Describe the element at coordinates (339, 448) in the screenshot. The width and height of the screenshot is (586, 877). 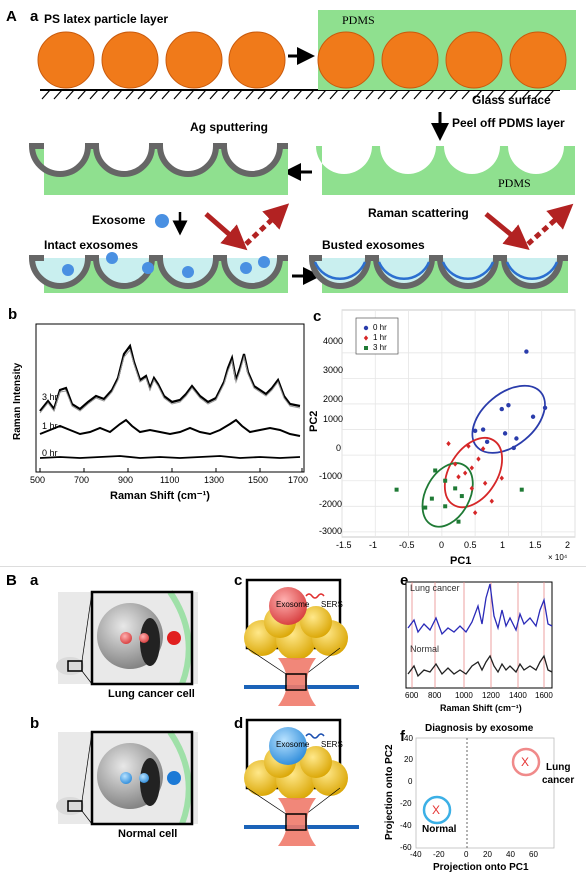
I see `pca-ytick-0: 0` at that location.